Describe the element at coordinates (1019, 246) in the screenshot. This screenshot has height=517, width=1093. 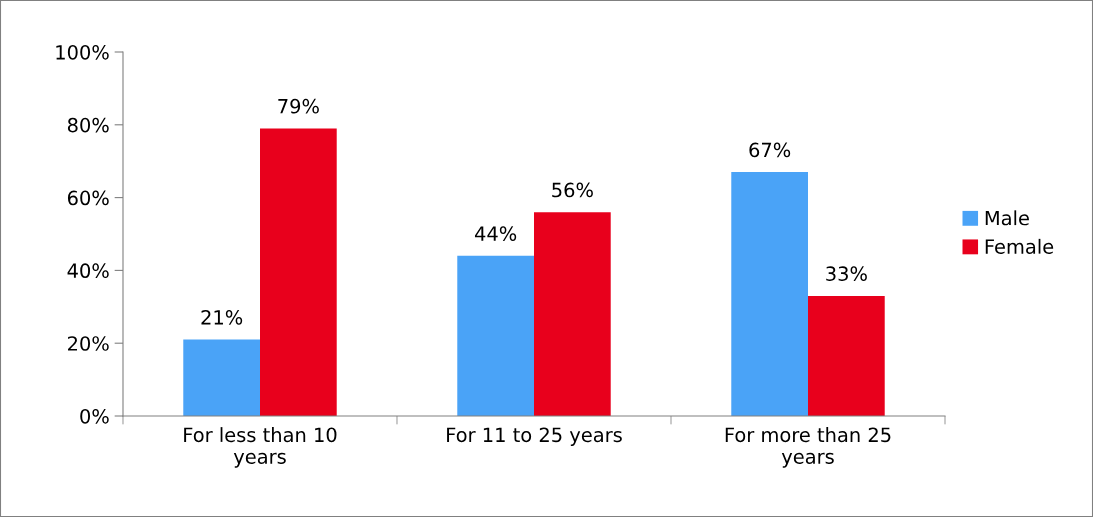
I see `legend-label: Female` at that location.